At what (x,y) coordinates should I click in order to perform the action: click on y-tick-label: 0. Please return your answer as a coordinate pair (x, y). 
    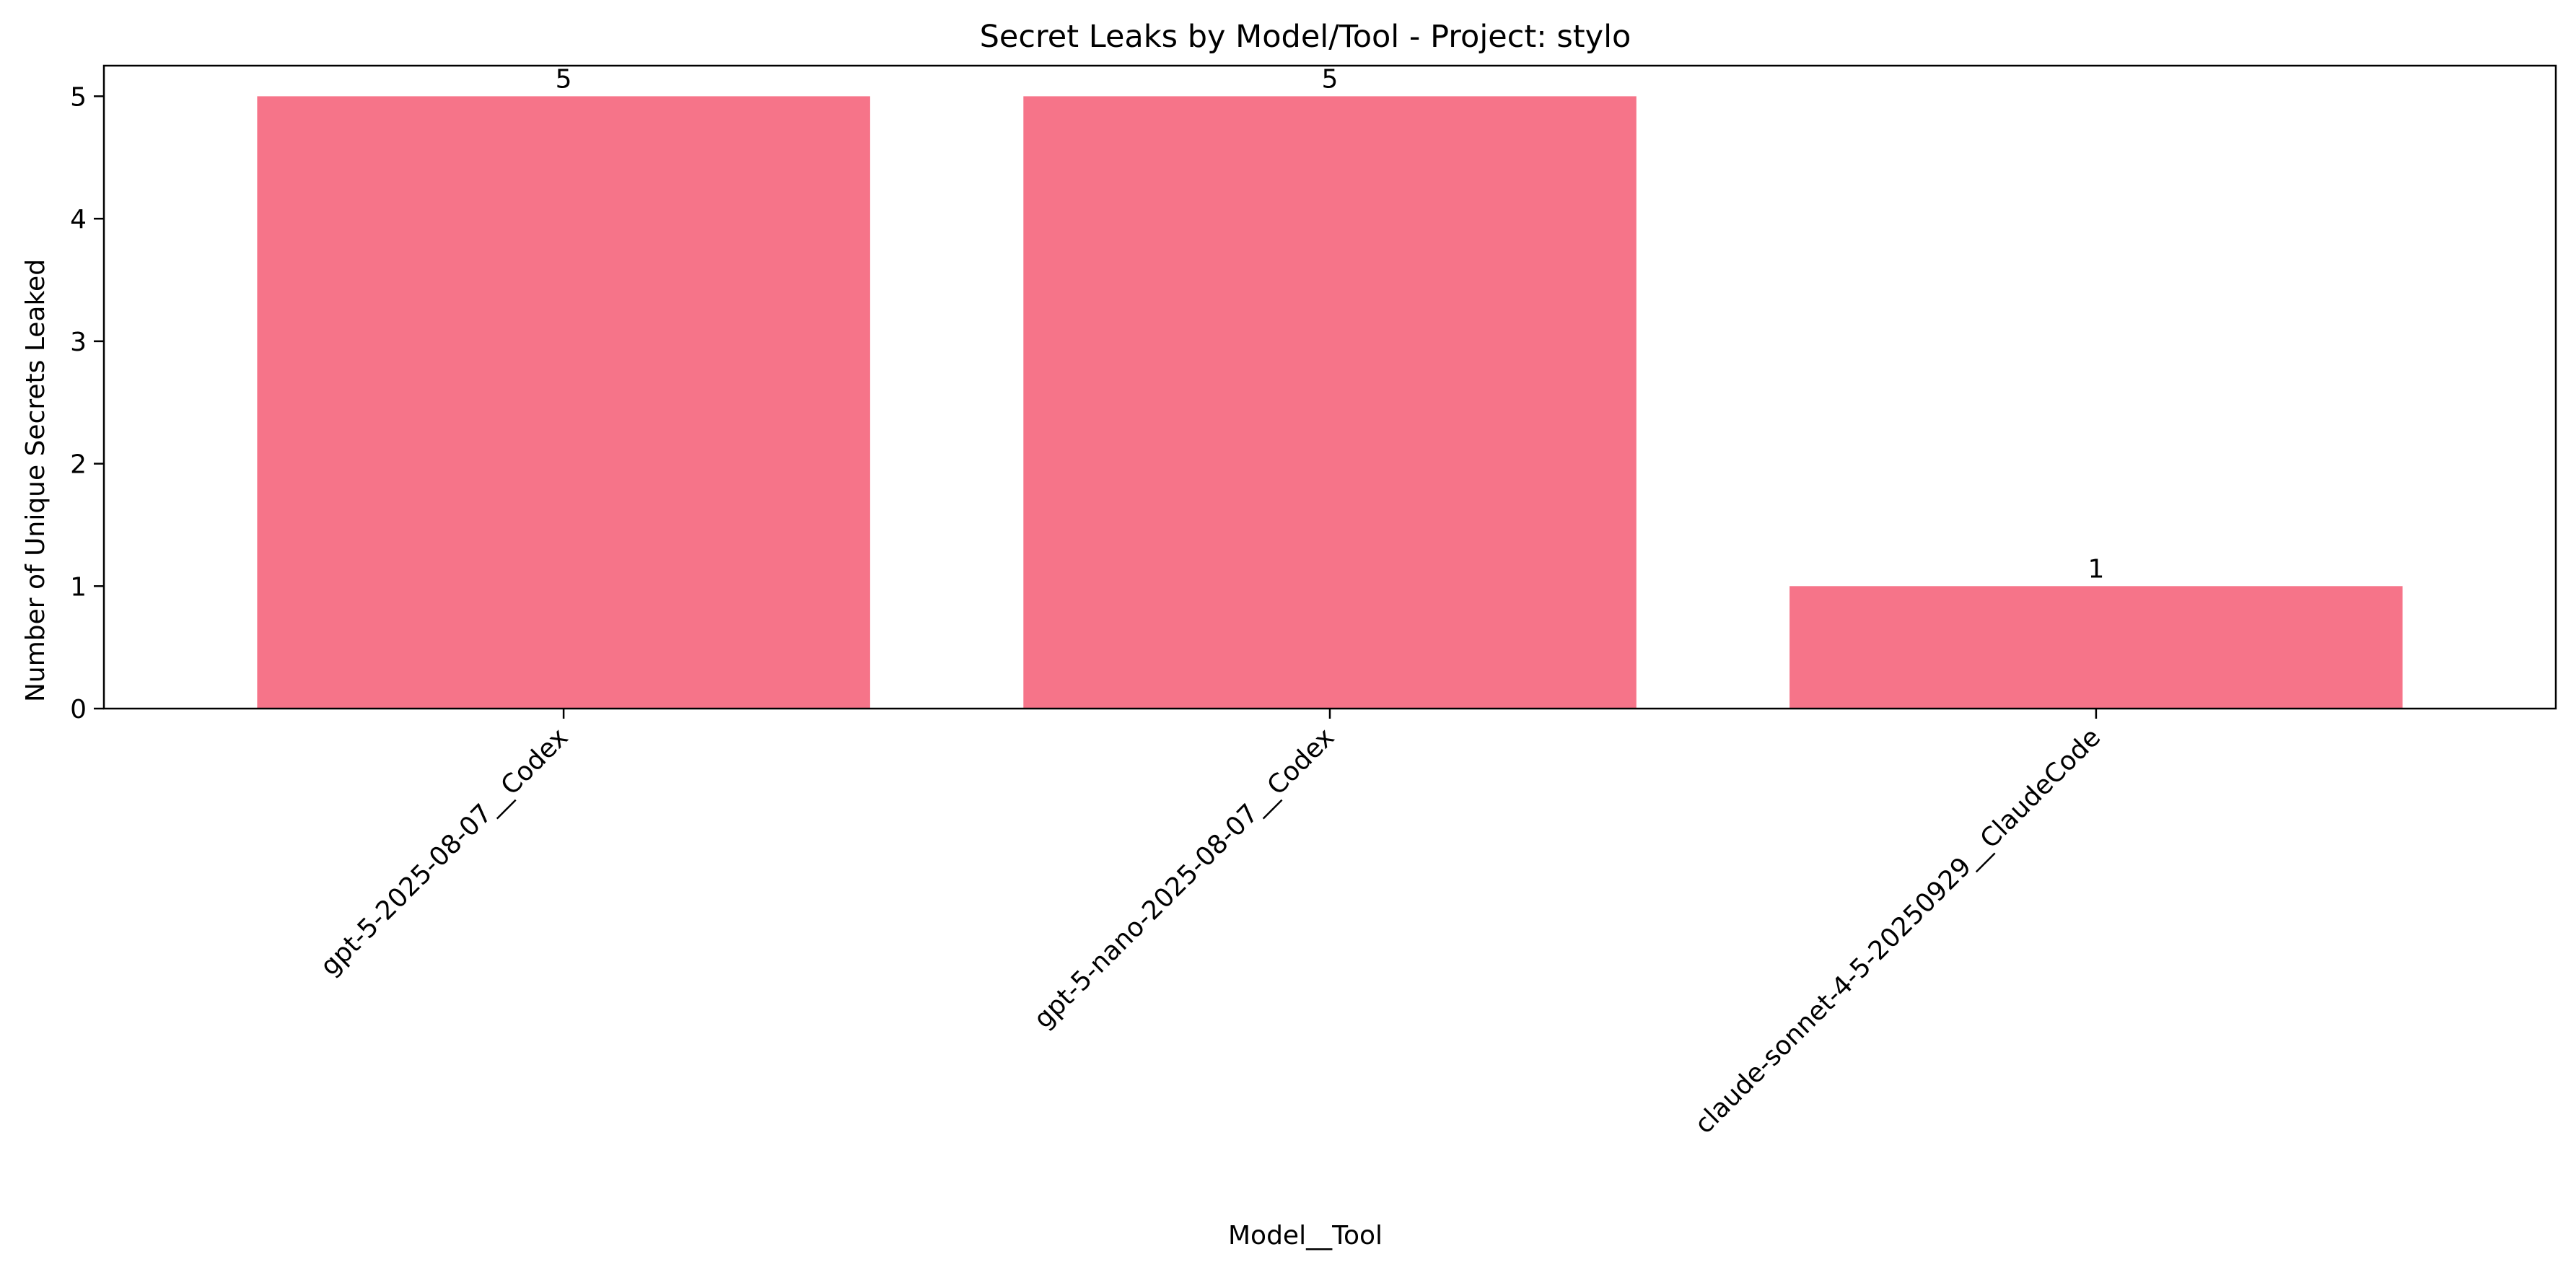
    Looking at the image, I should click on (78, 710).